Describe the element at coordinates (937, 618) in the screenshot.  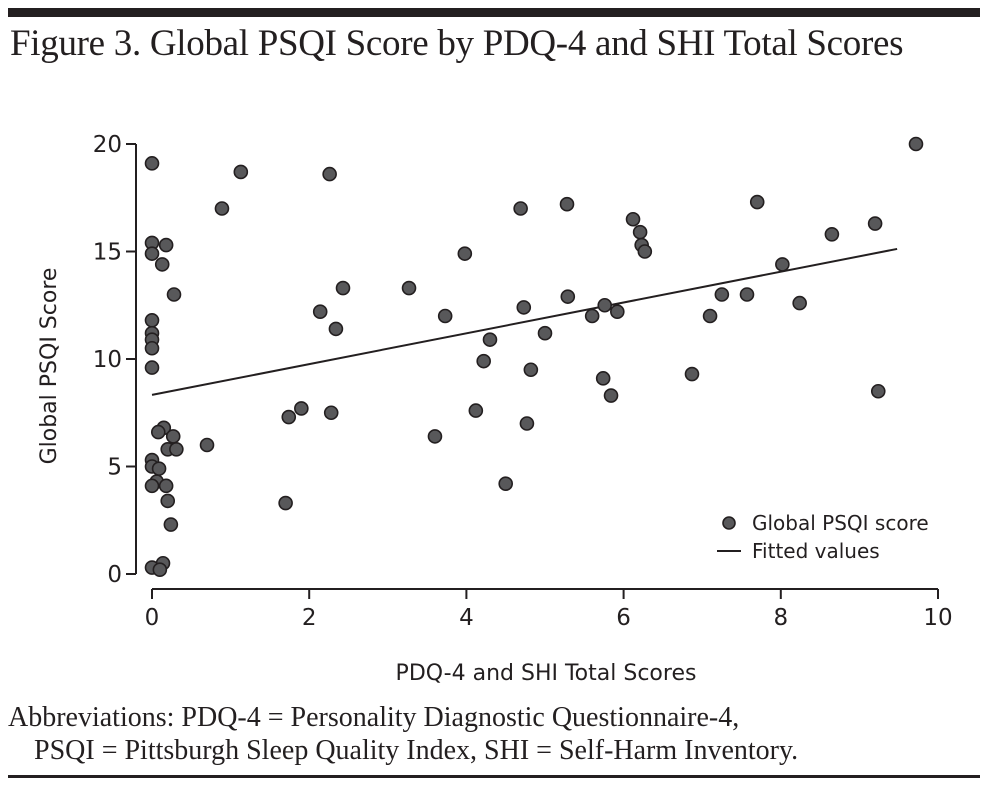
I see `x-tick-label: 10` at that location.